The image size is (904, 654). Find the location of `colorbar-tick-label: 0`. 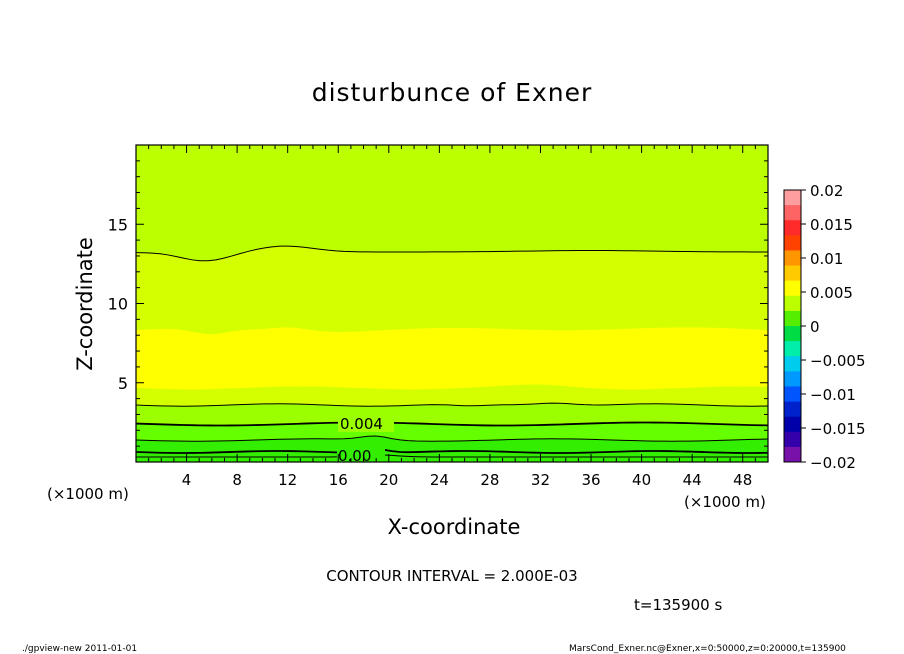

colorbar-tick-label: 0 is located at coordinates (815, 327).